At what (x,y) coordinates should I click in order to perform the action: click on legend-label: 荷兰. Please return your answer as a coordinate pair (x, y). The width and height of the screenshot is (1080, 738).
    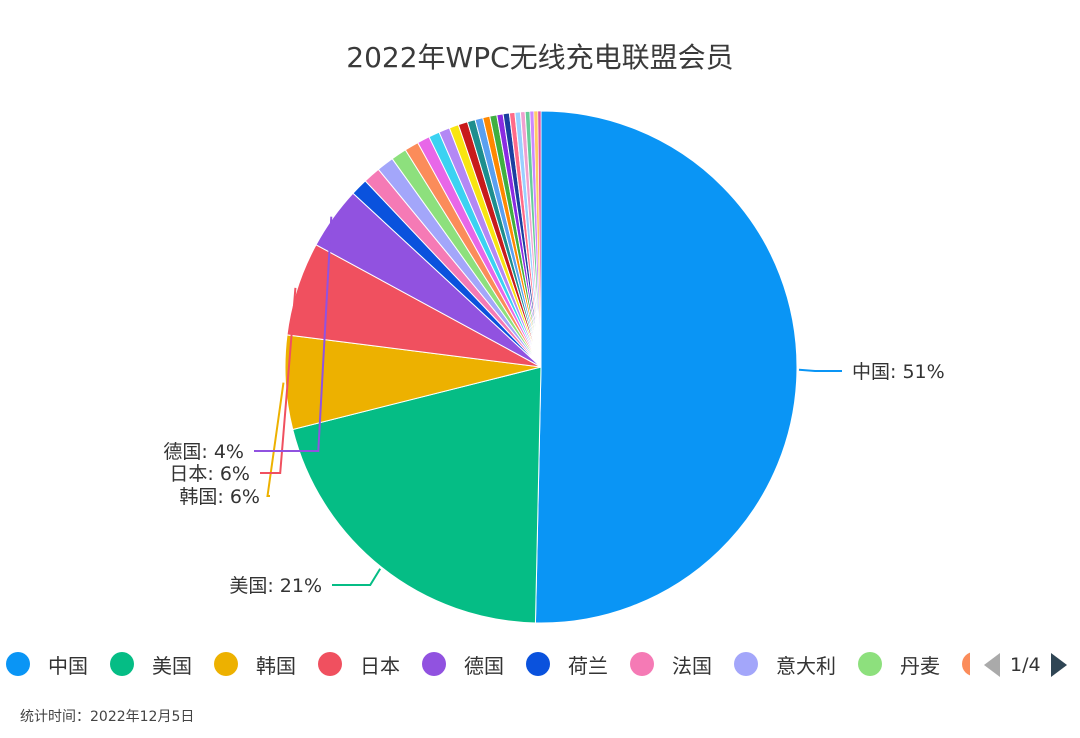
    Looking at the image, I should click on (588, 665).